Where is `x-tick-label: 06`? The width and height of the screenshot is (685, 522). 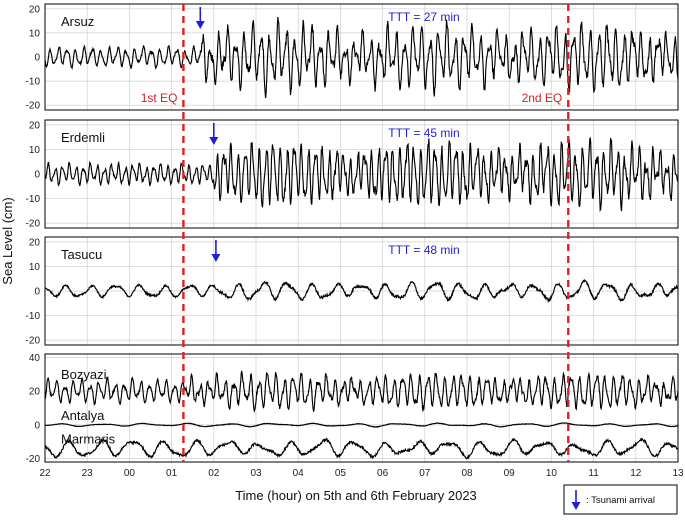 x-tick-label: 06 is located at coordinates (383, 473).